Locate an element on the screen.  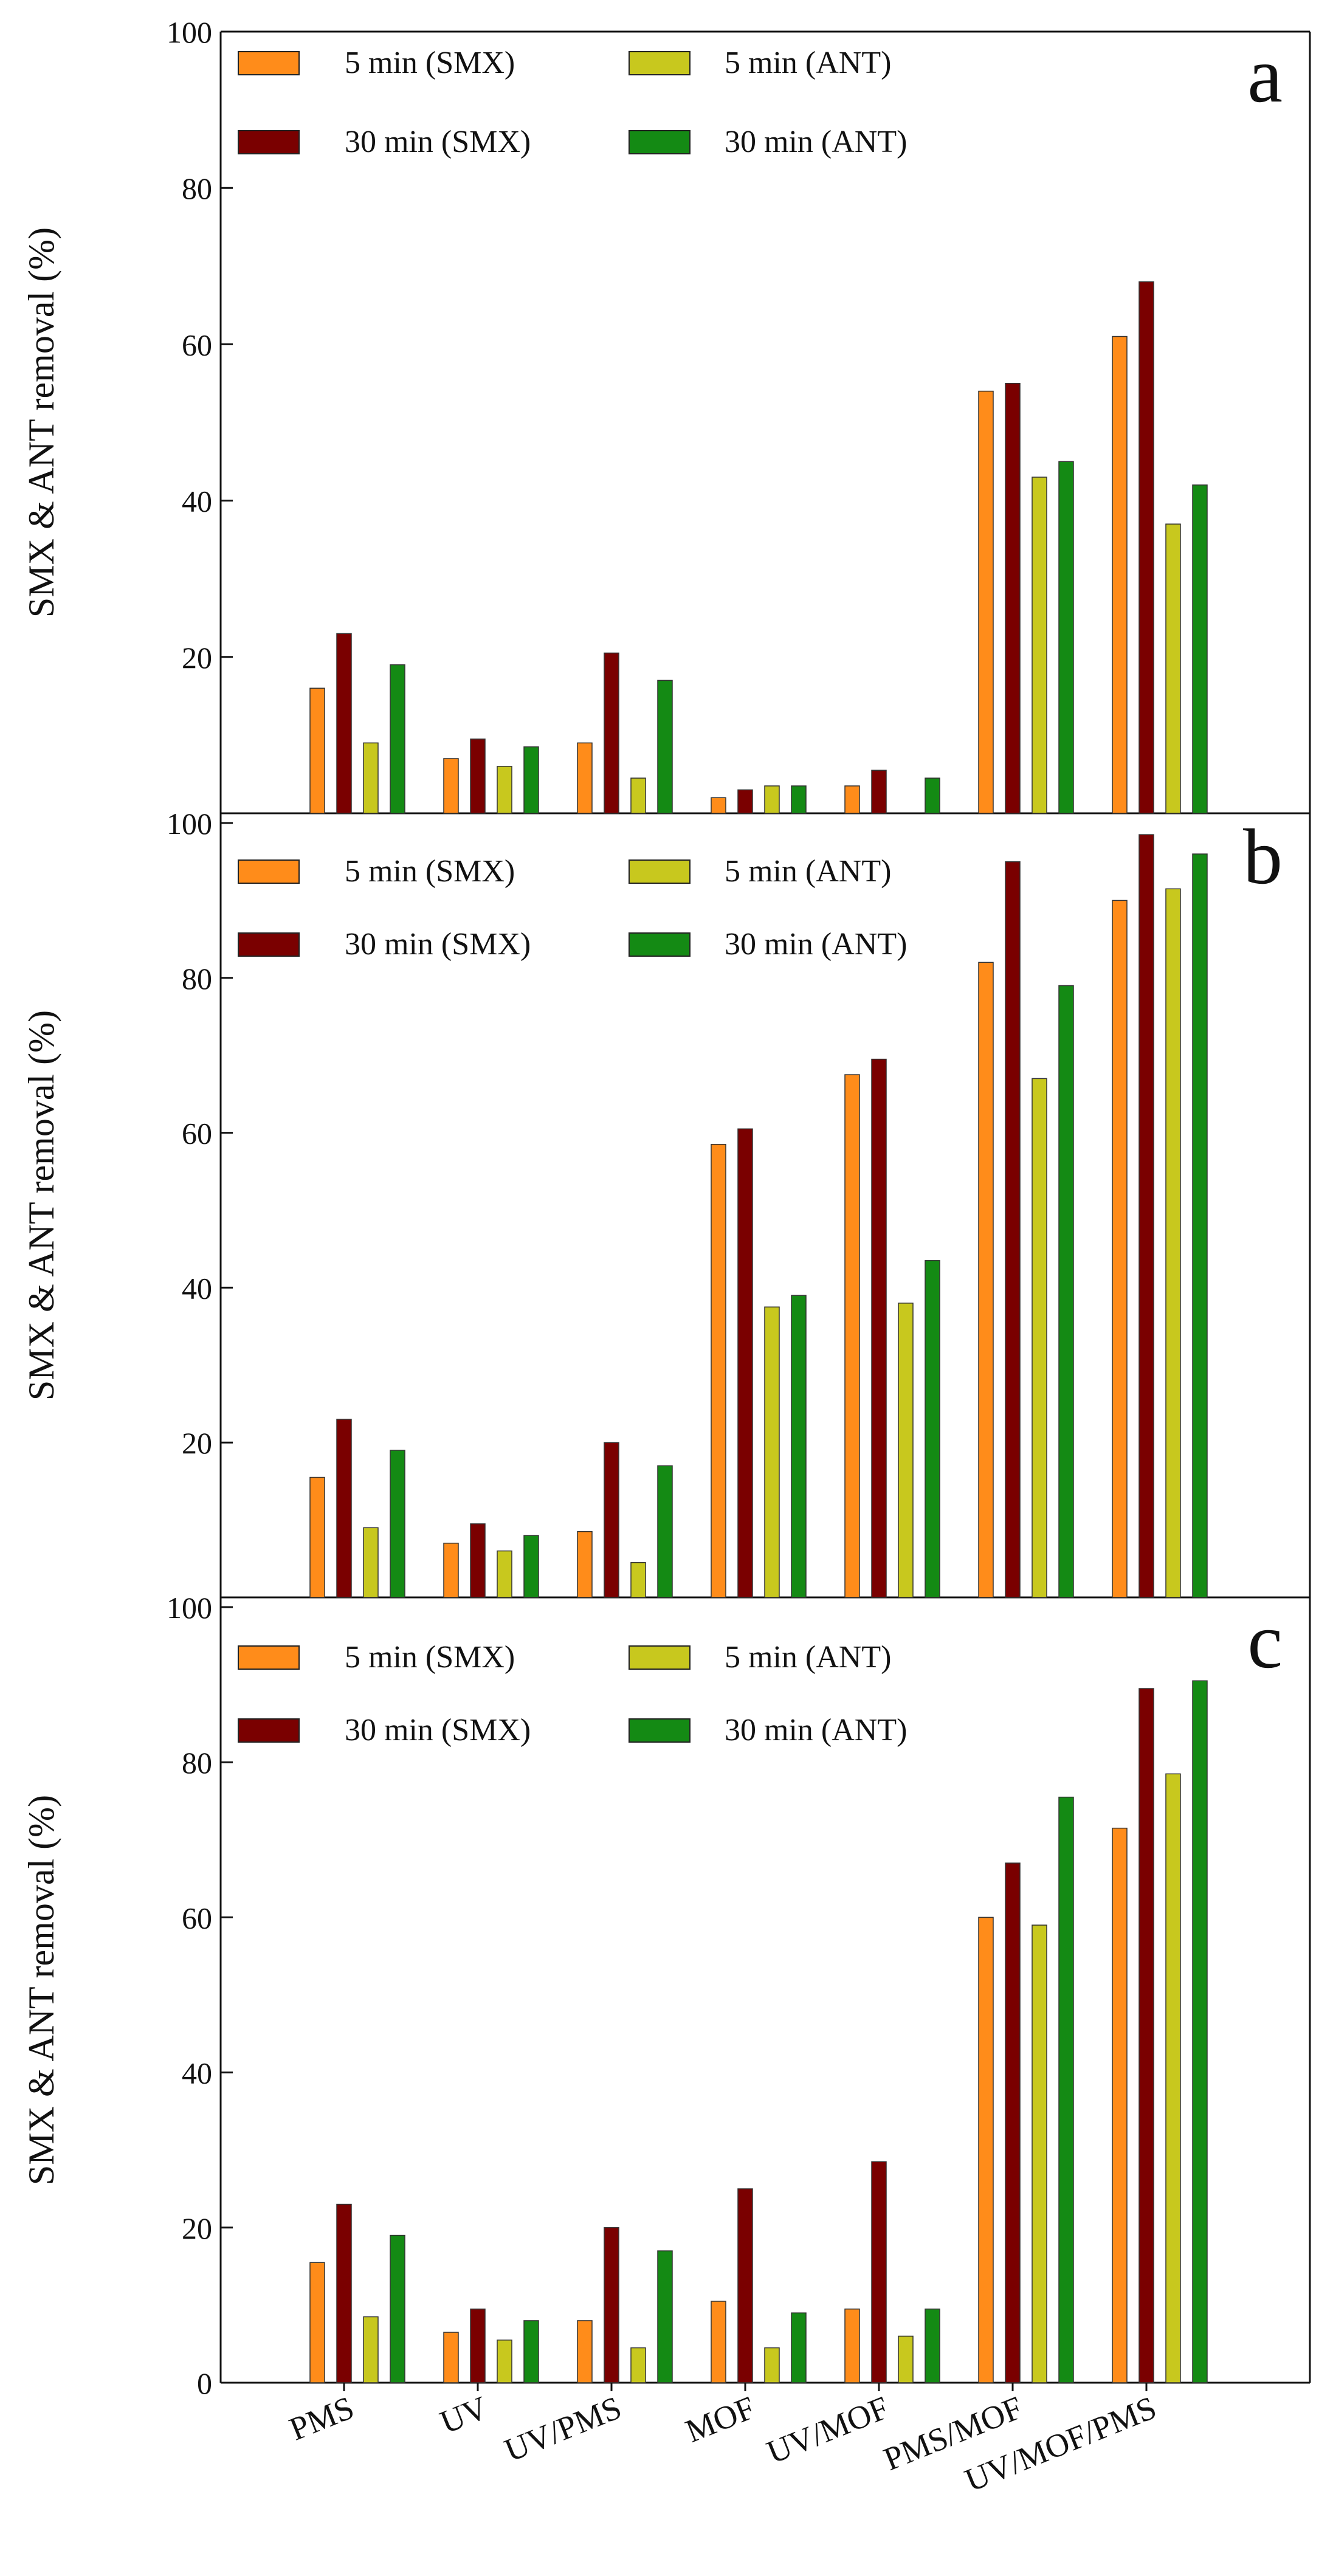
x-tick-label: UV/PMS is located at coordinates (563, 2428).